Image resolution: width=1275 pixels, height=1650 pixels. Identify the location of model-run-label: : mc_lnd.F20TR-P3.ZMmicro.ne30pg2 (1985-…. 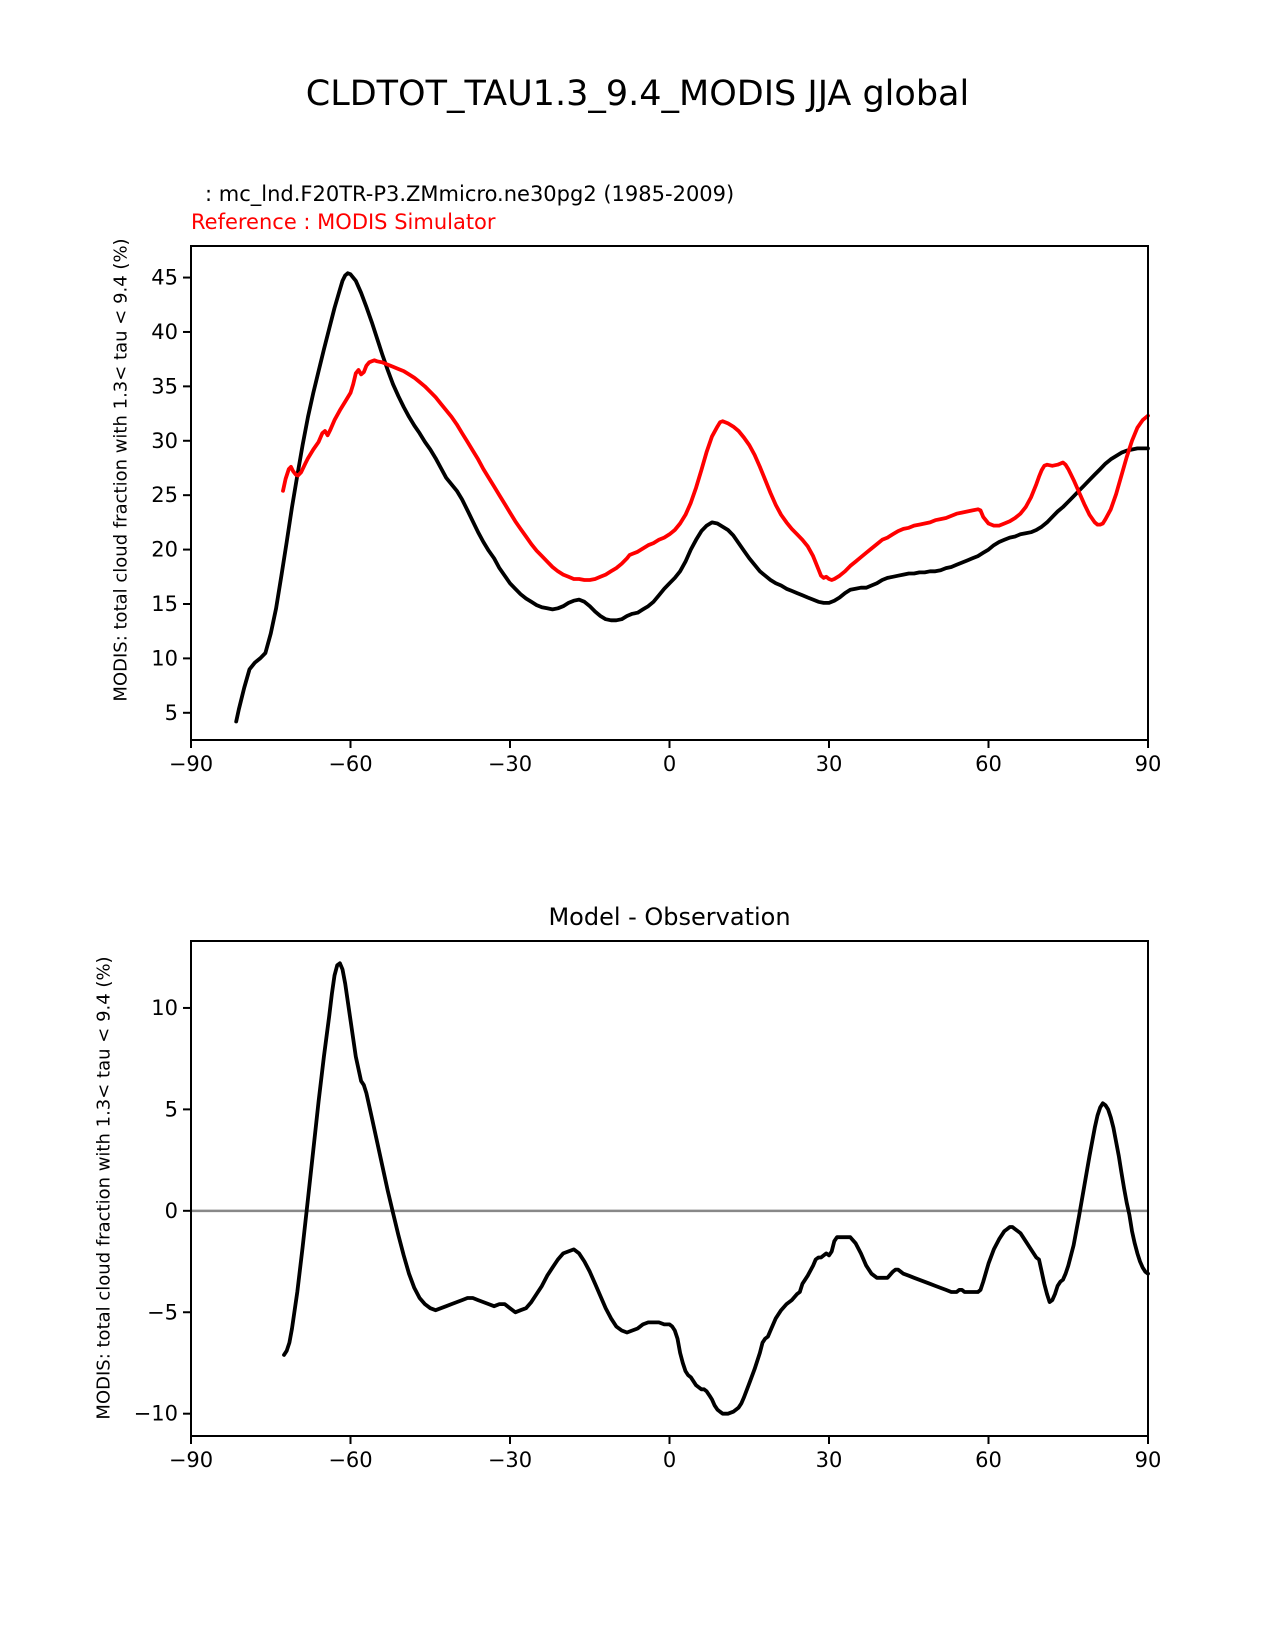
(470, 194).